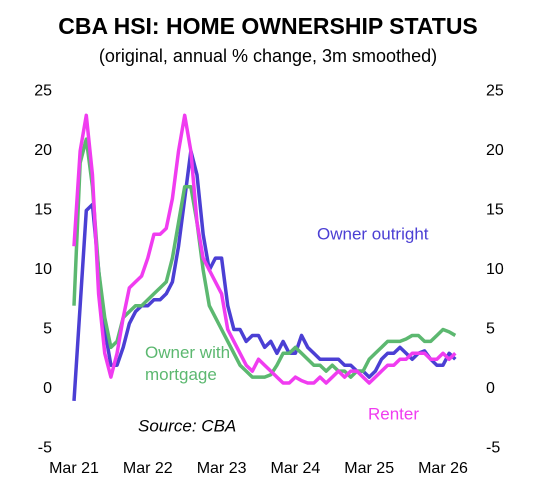  Describe the element at coordinates (187, 425) in the screenshot. I see `source-note: Source: CBA` at that location.